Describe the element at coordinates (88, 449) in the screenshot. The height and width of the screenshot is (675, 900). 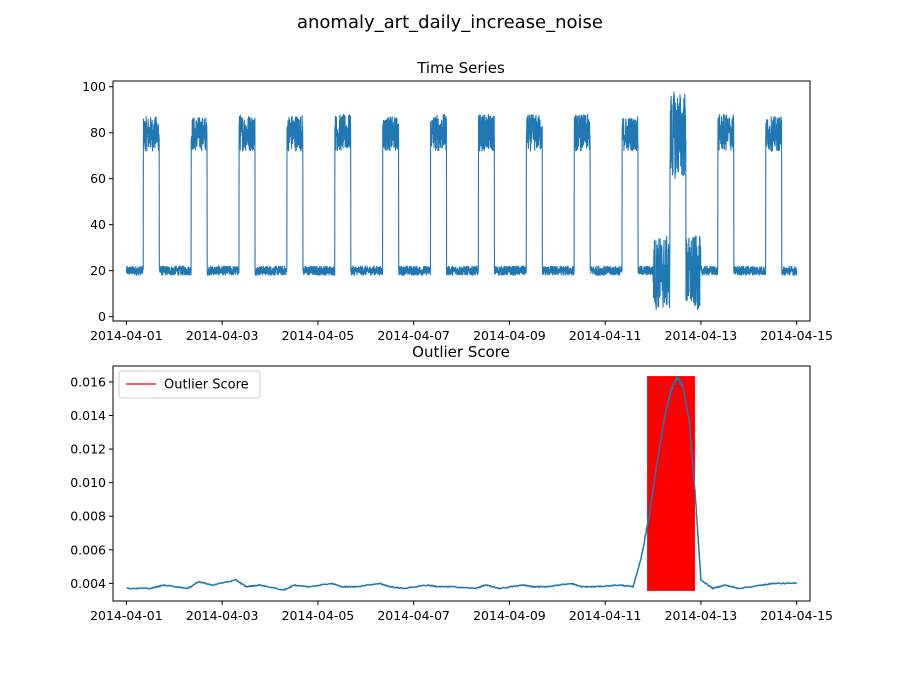
I see `y-tick-label: 0.012` at that location.